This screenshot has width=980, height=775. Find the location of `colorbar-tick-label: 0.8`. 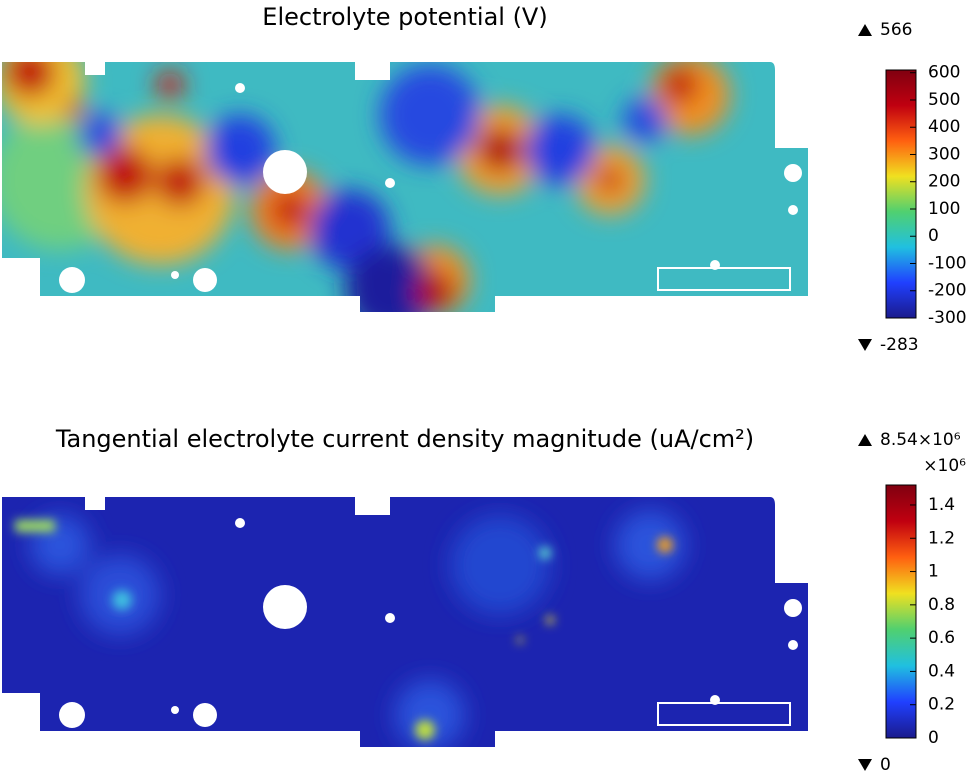

colorbar-tick-label: 0.8 is located at coordinates (941, 605).